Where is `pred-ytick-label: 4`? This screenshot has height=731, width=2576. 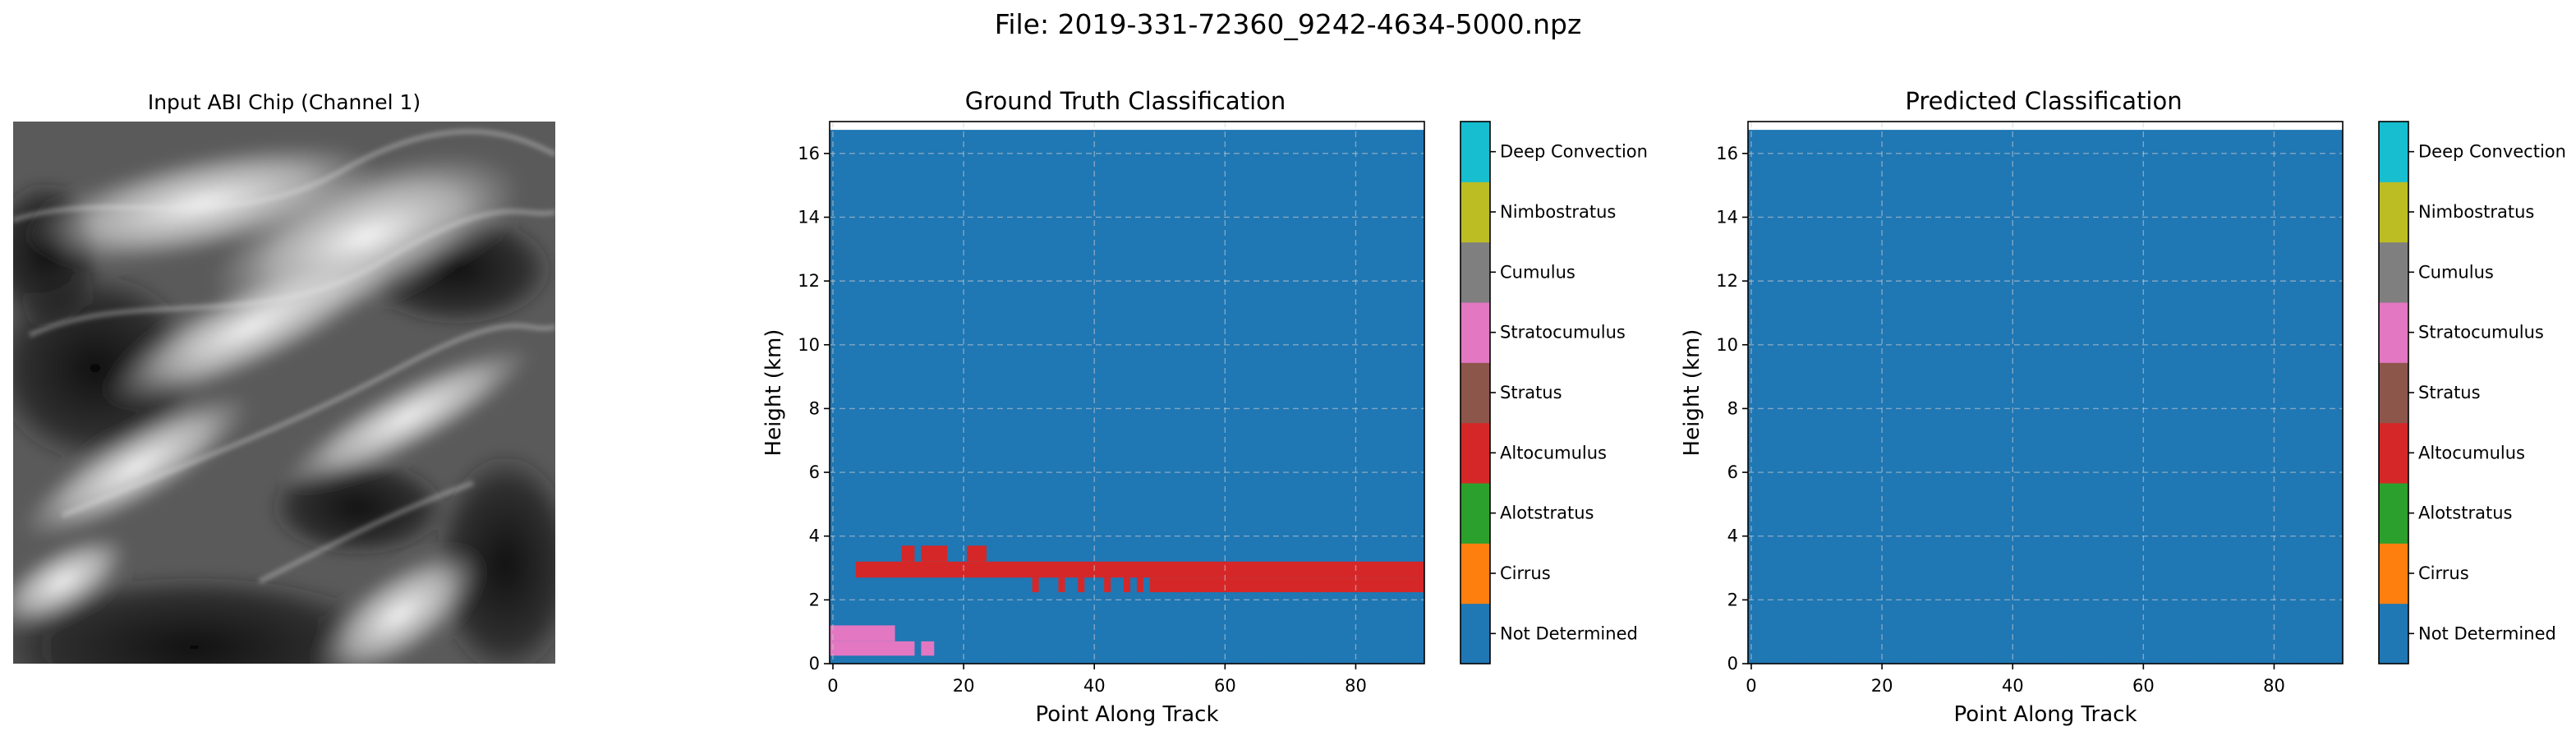
pred-ytick-label: 4 is located at coordinates (1733, 536).